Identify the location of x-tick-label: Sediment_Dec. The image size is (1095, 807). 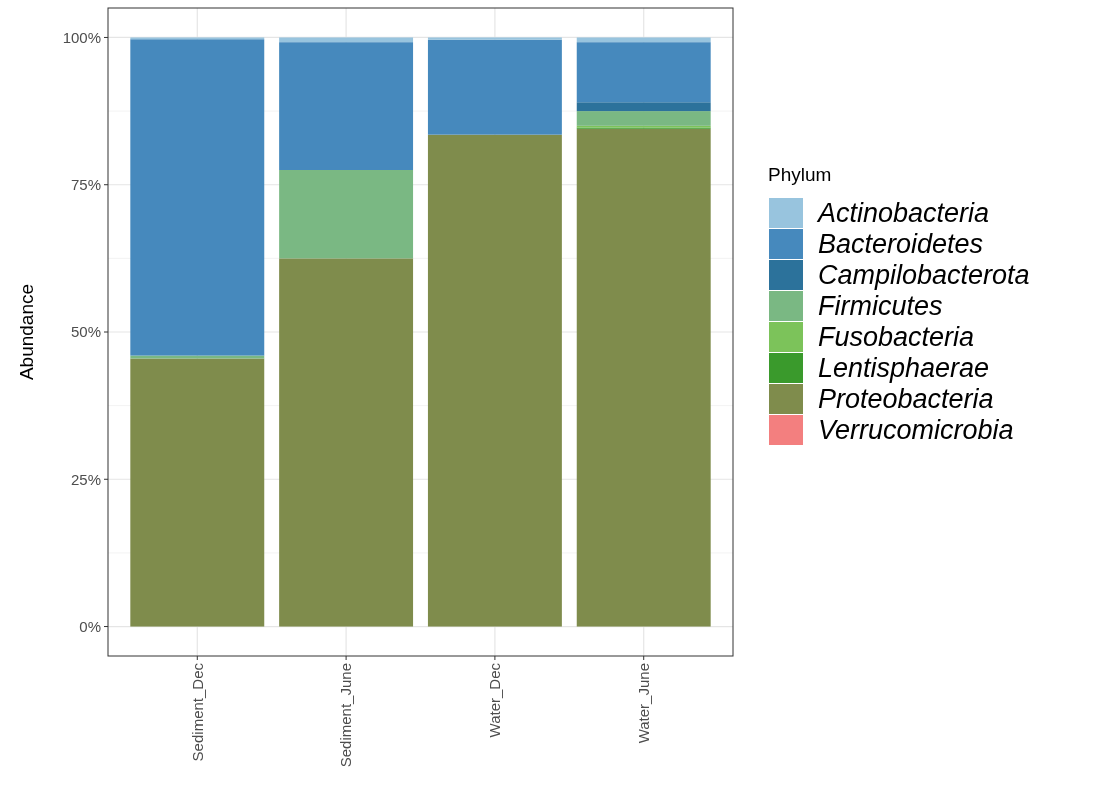
(197, 712).